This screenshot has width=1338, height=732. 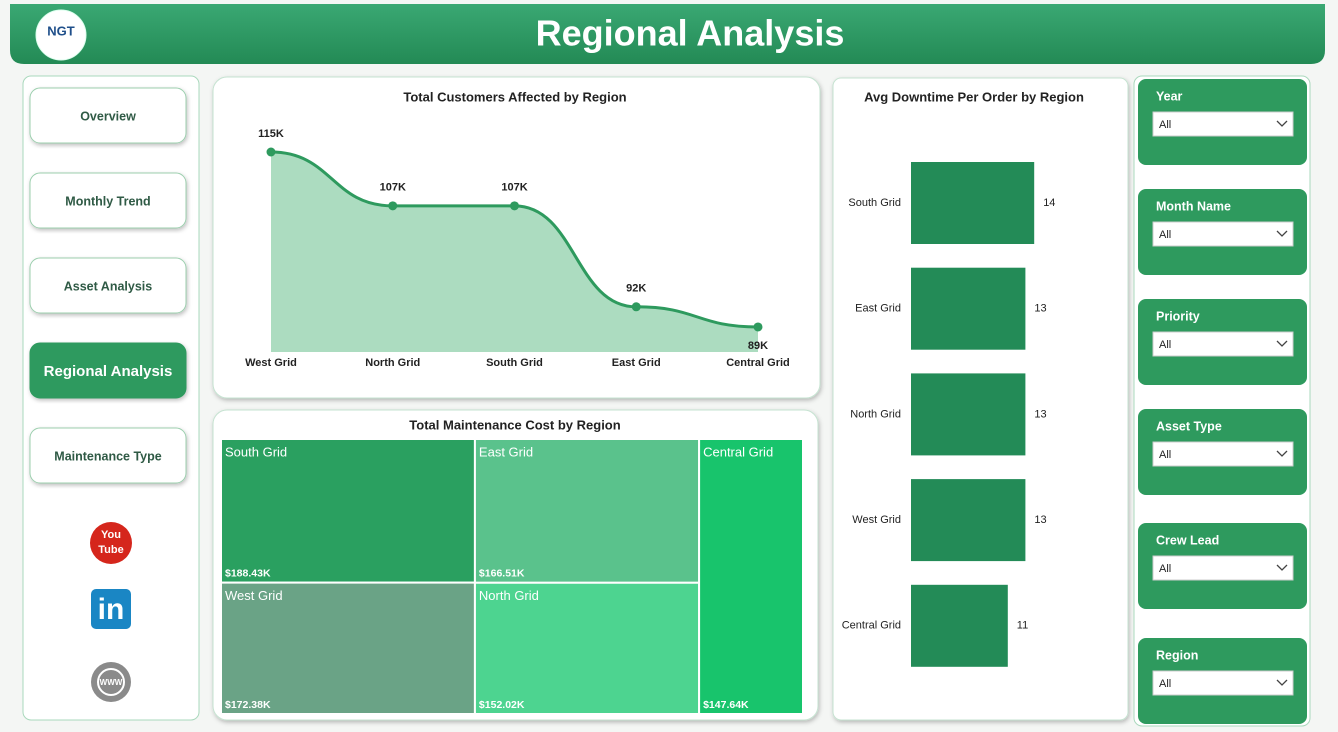 What do you see at coordinates (874, 203) in the screenshot?
I see `y-tick-label: South Grid` at bounding box center [874, 203].